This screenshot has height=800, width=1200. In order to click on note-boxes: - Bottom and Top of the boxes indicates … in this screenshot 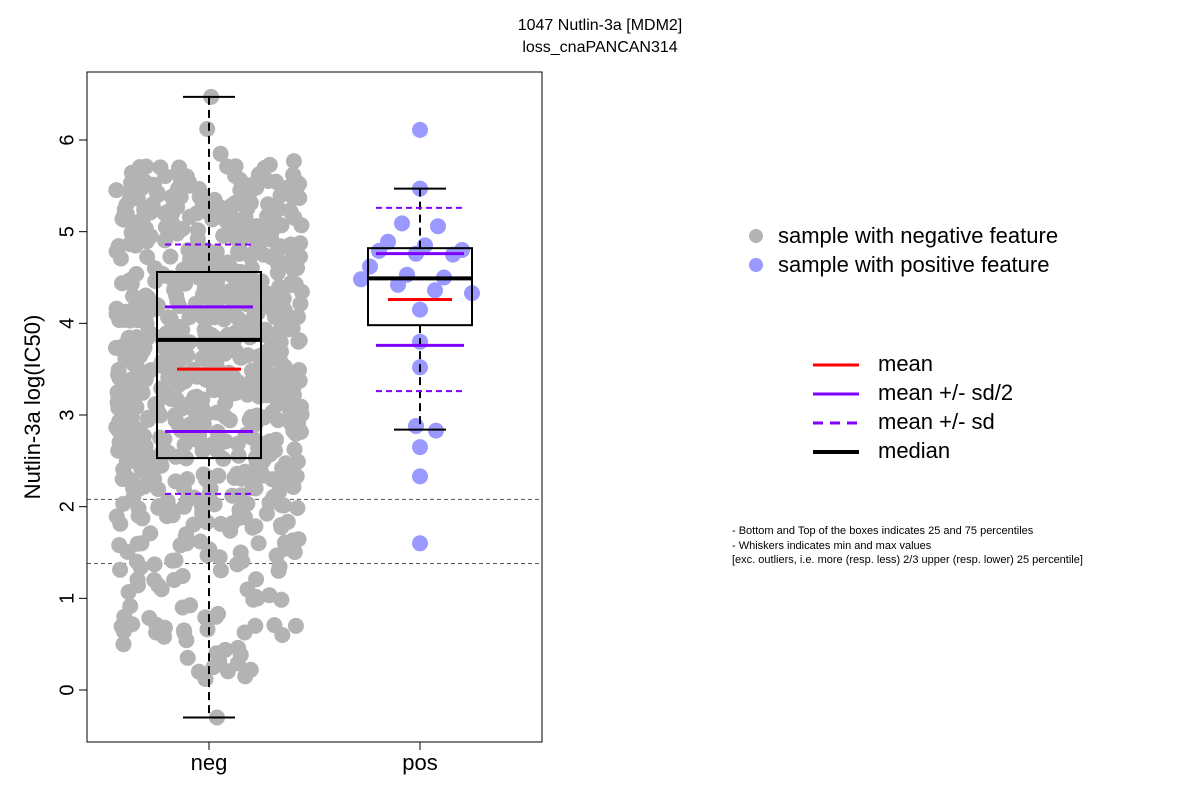, I will do `click(883, 531)`.